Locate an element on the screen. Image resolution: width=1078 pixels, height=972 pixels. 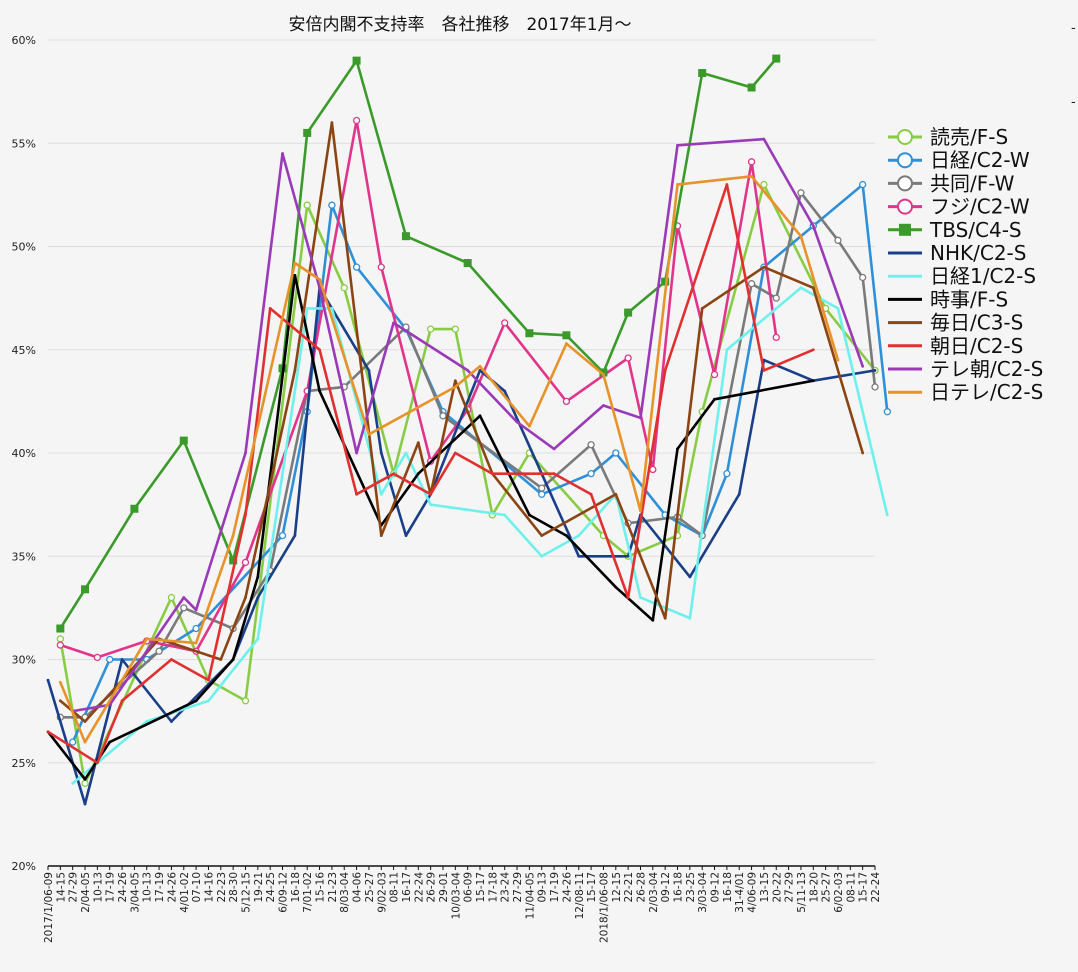
legend-label: 読売/F-S is located at coordinates (969, 137).